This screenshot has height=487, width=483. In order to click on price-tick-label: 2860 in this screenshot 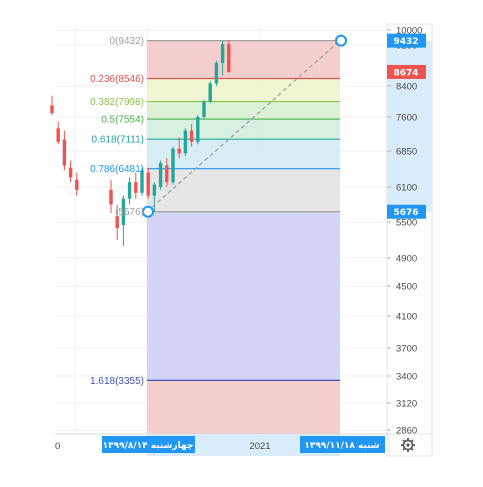, I will do `click(406, 431)`.